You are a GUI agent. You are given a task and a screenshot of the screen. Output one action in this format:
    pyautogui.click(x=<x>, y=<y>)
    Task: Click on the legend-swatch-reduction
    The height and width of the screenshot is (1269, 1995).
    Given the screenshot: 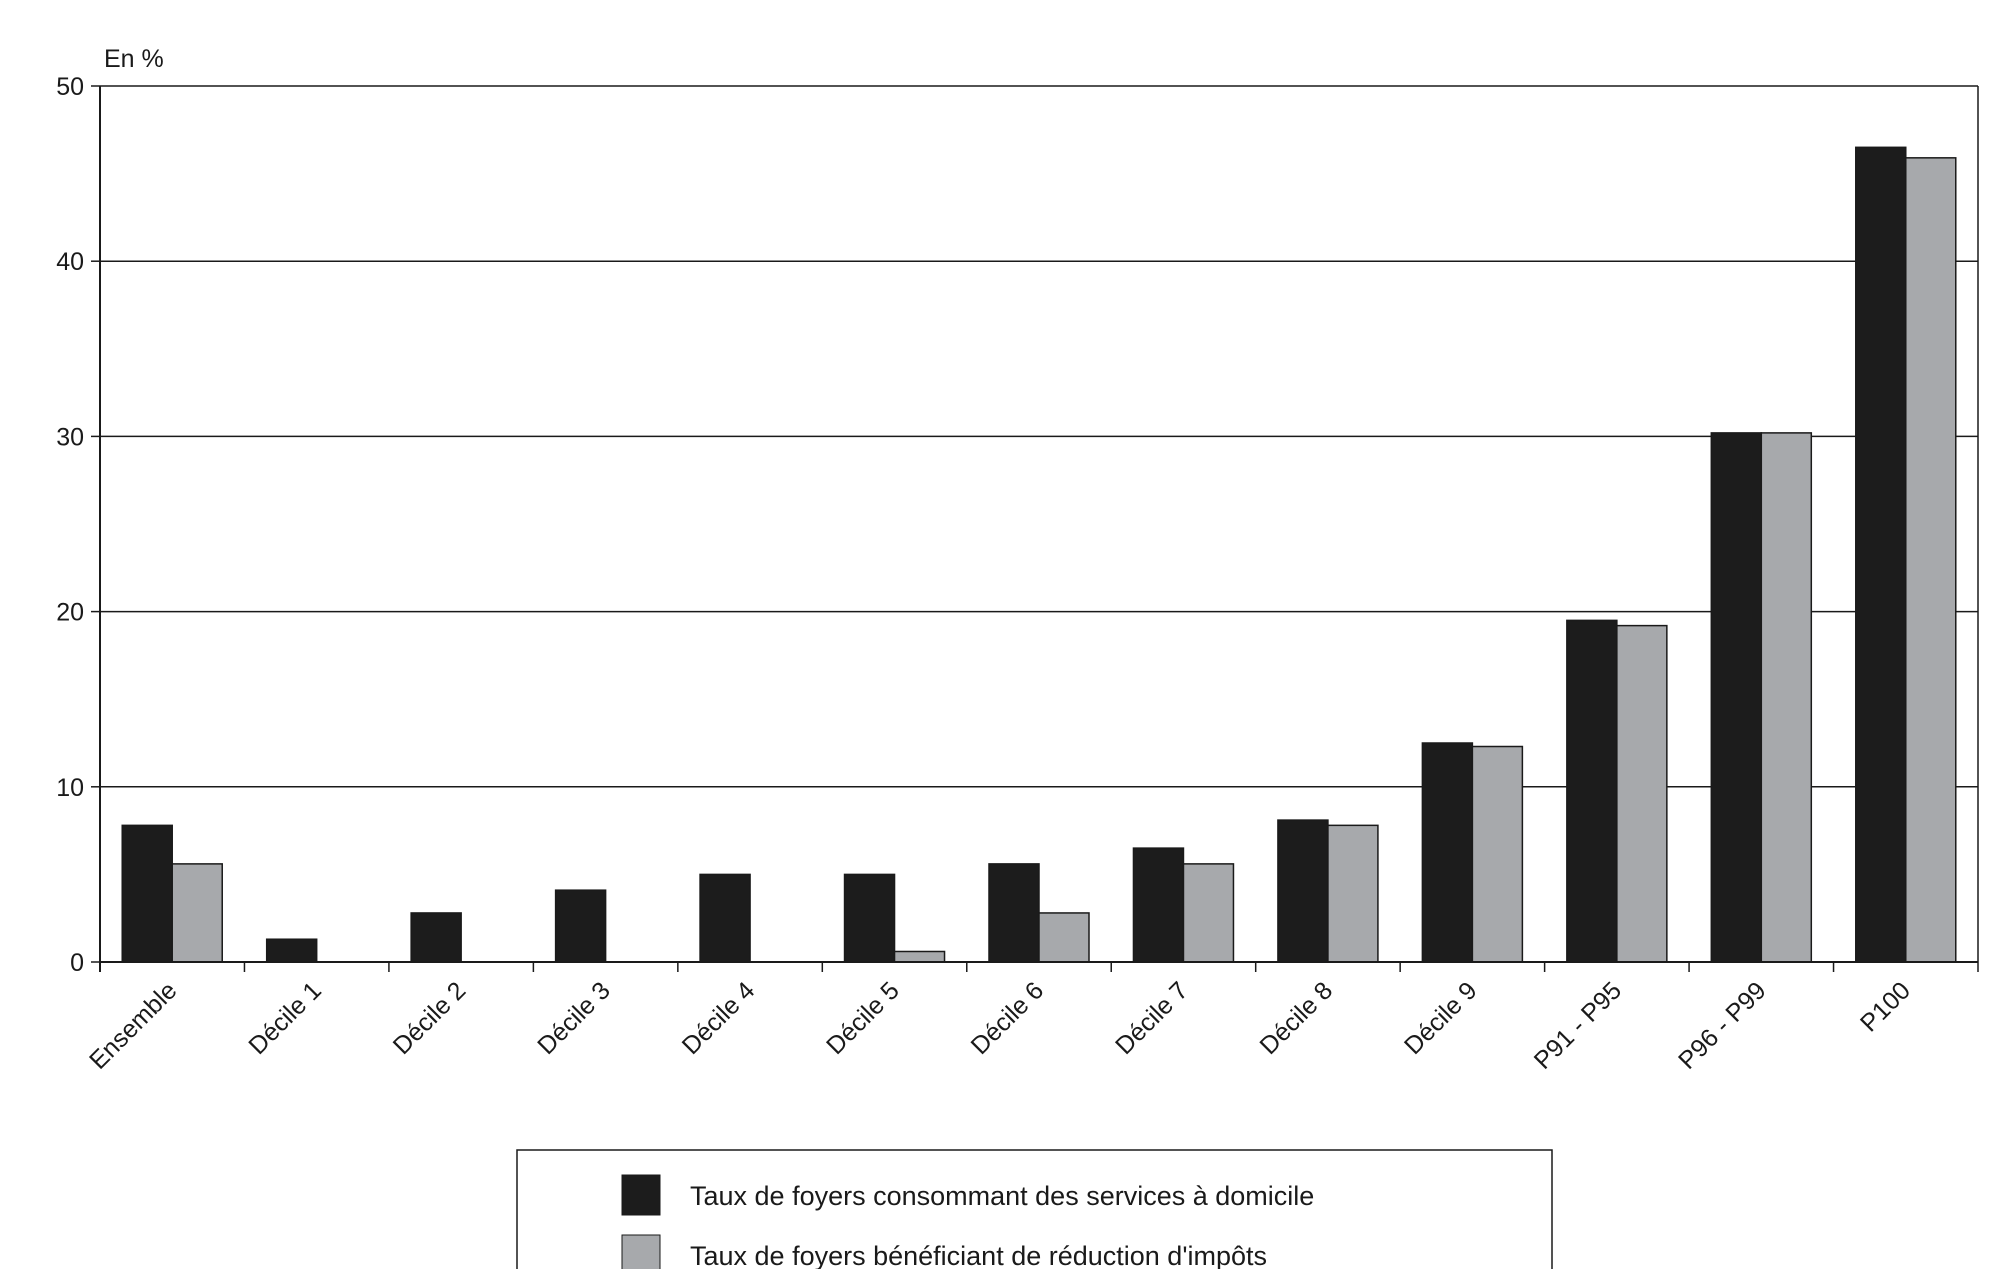 What is the action you would take?
    pyautogui.click(x=641, y=1251)
    